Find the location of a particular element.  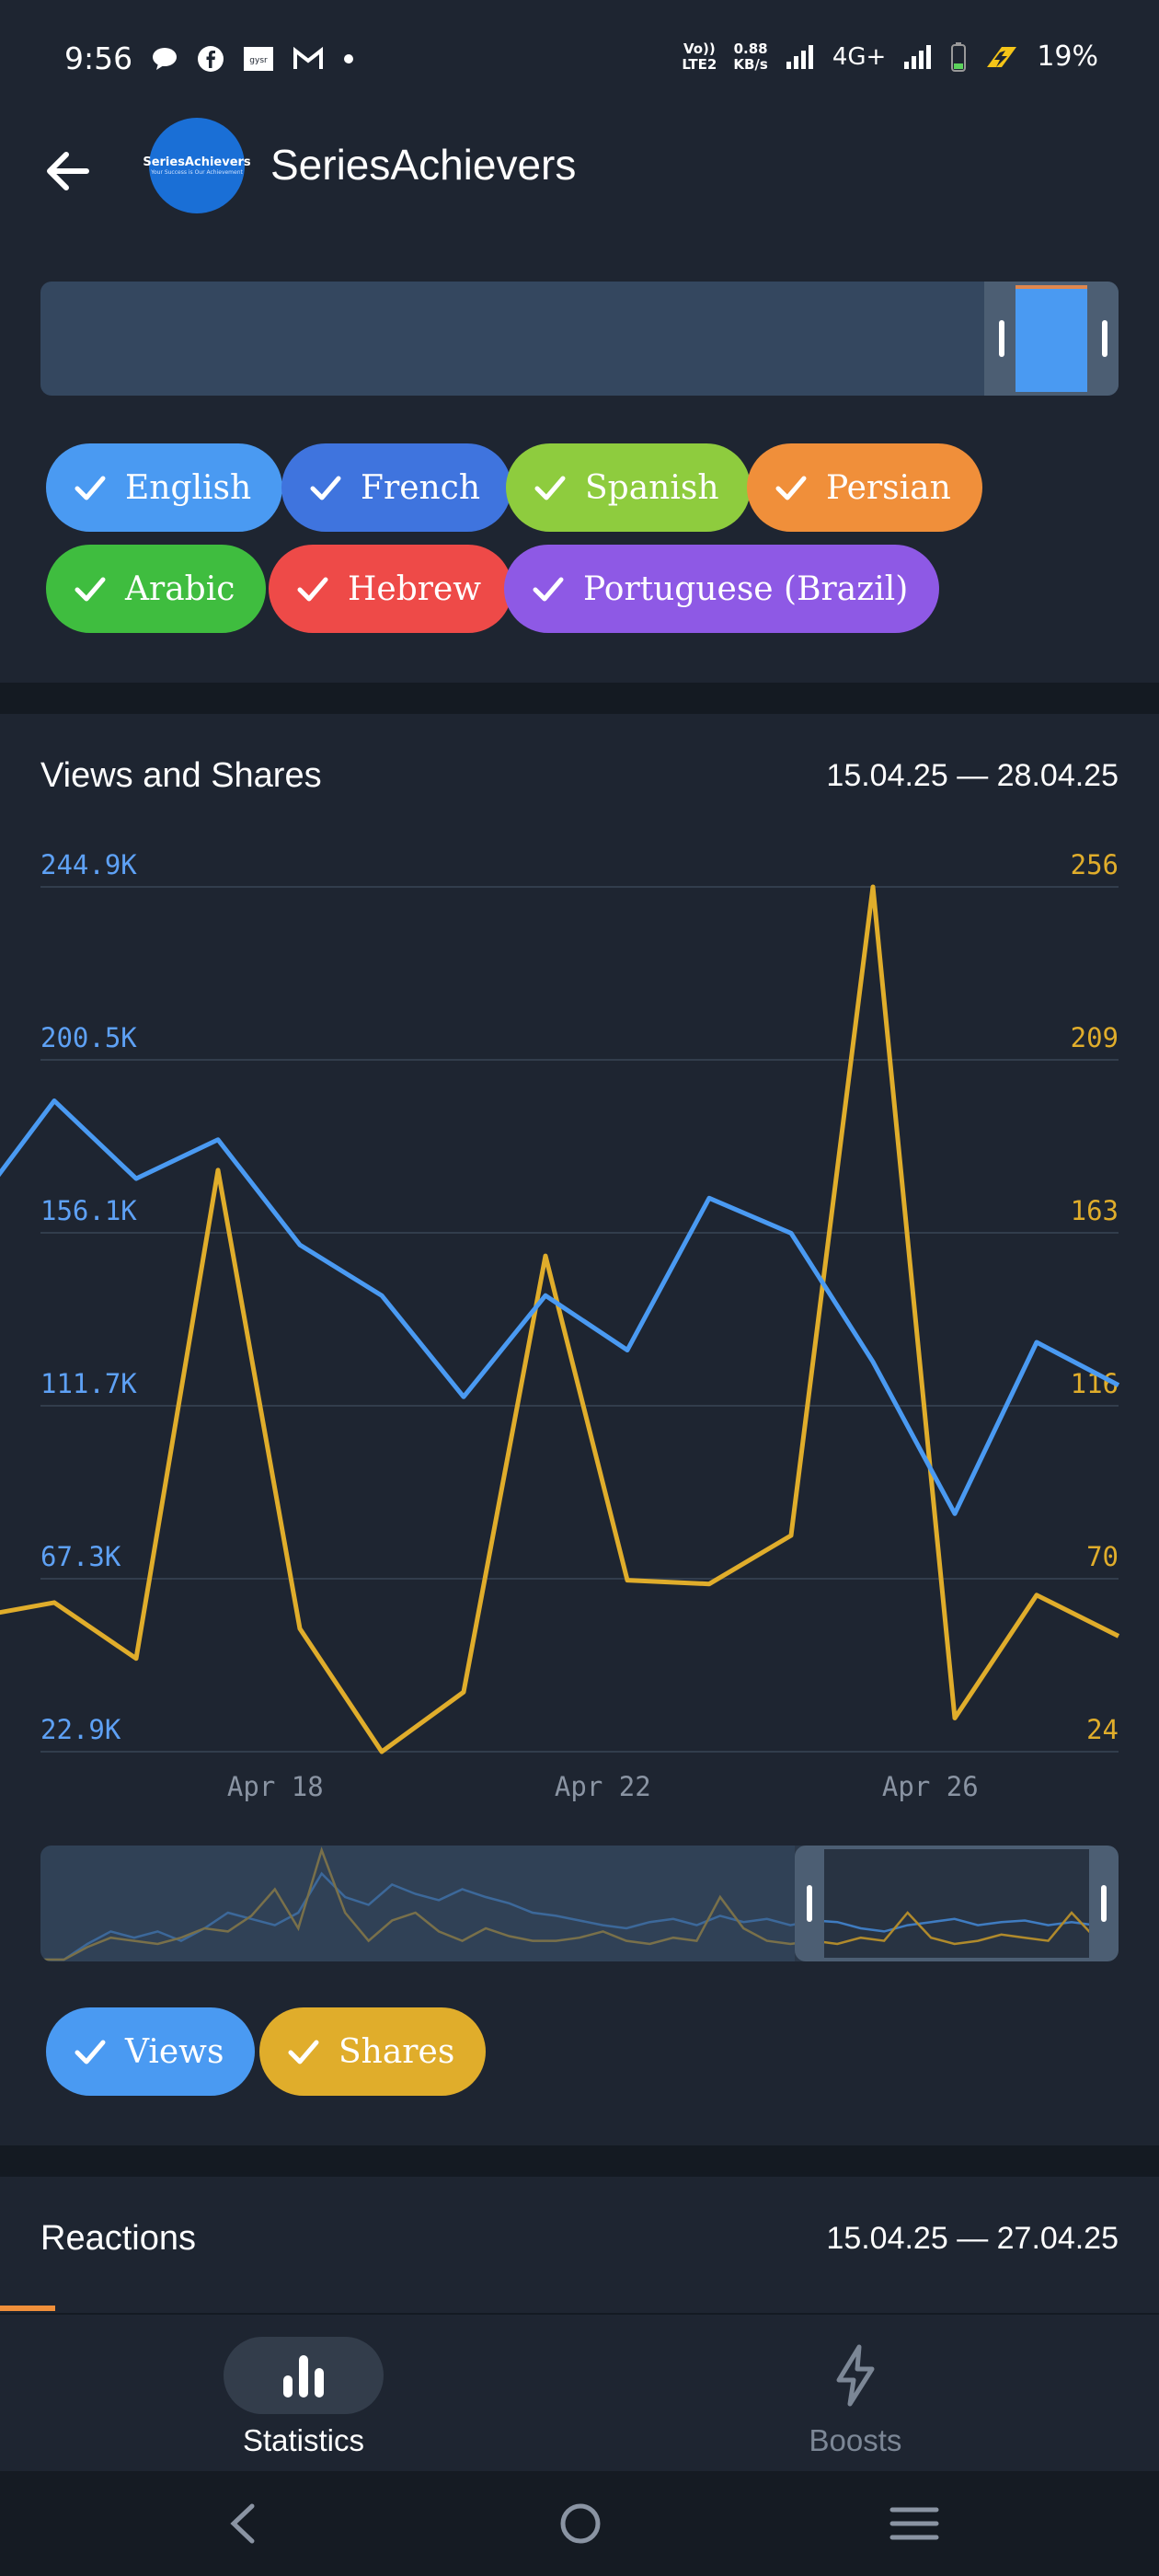

reactions-progress-indicator is located at coordinates (27, 2308).